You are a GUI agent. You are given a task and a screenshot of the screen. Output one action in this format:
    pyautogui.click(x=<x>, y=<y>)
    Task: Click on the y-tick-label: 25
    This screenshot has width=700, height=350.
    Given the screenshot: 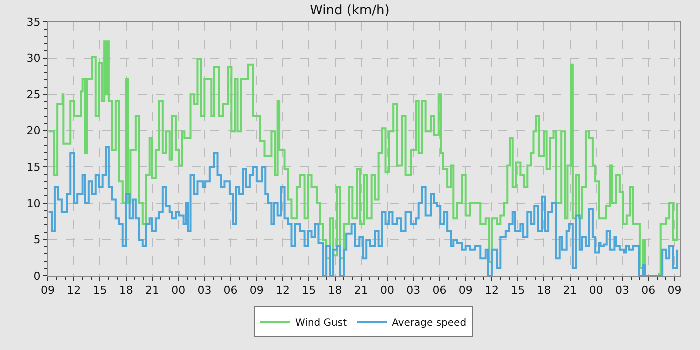 What is the action you would take?
    pyautogui.click(x=33, y=95)
    